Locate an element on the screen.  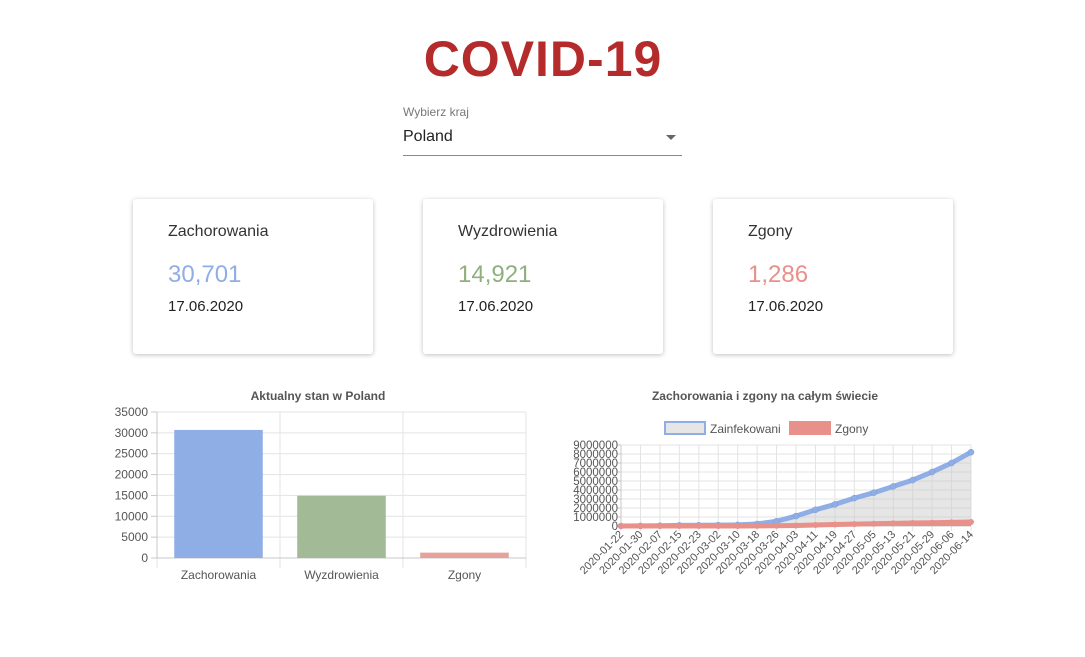
covid-logo: COVID-19 is located at coordinates (542, 57).